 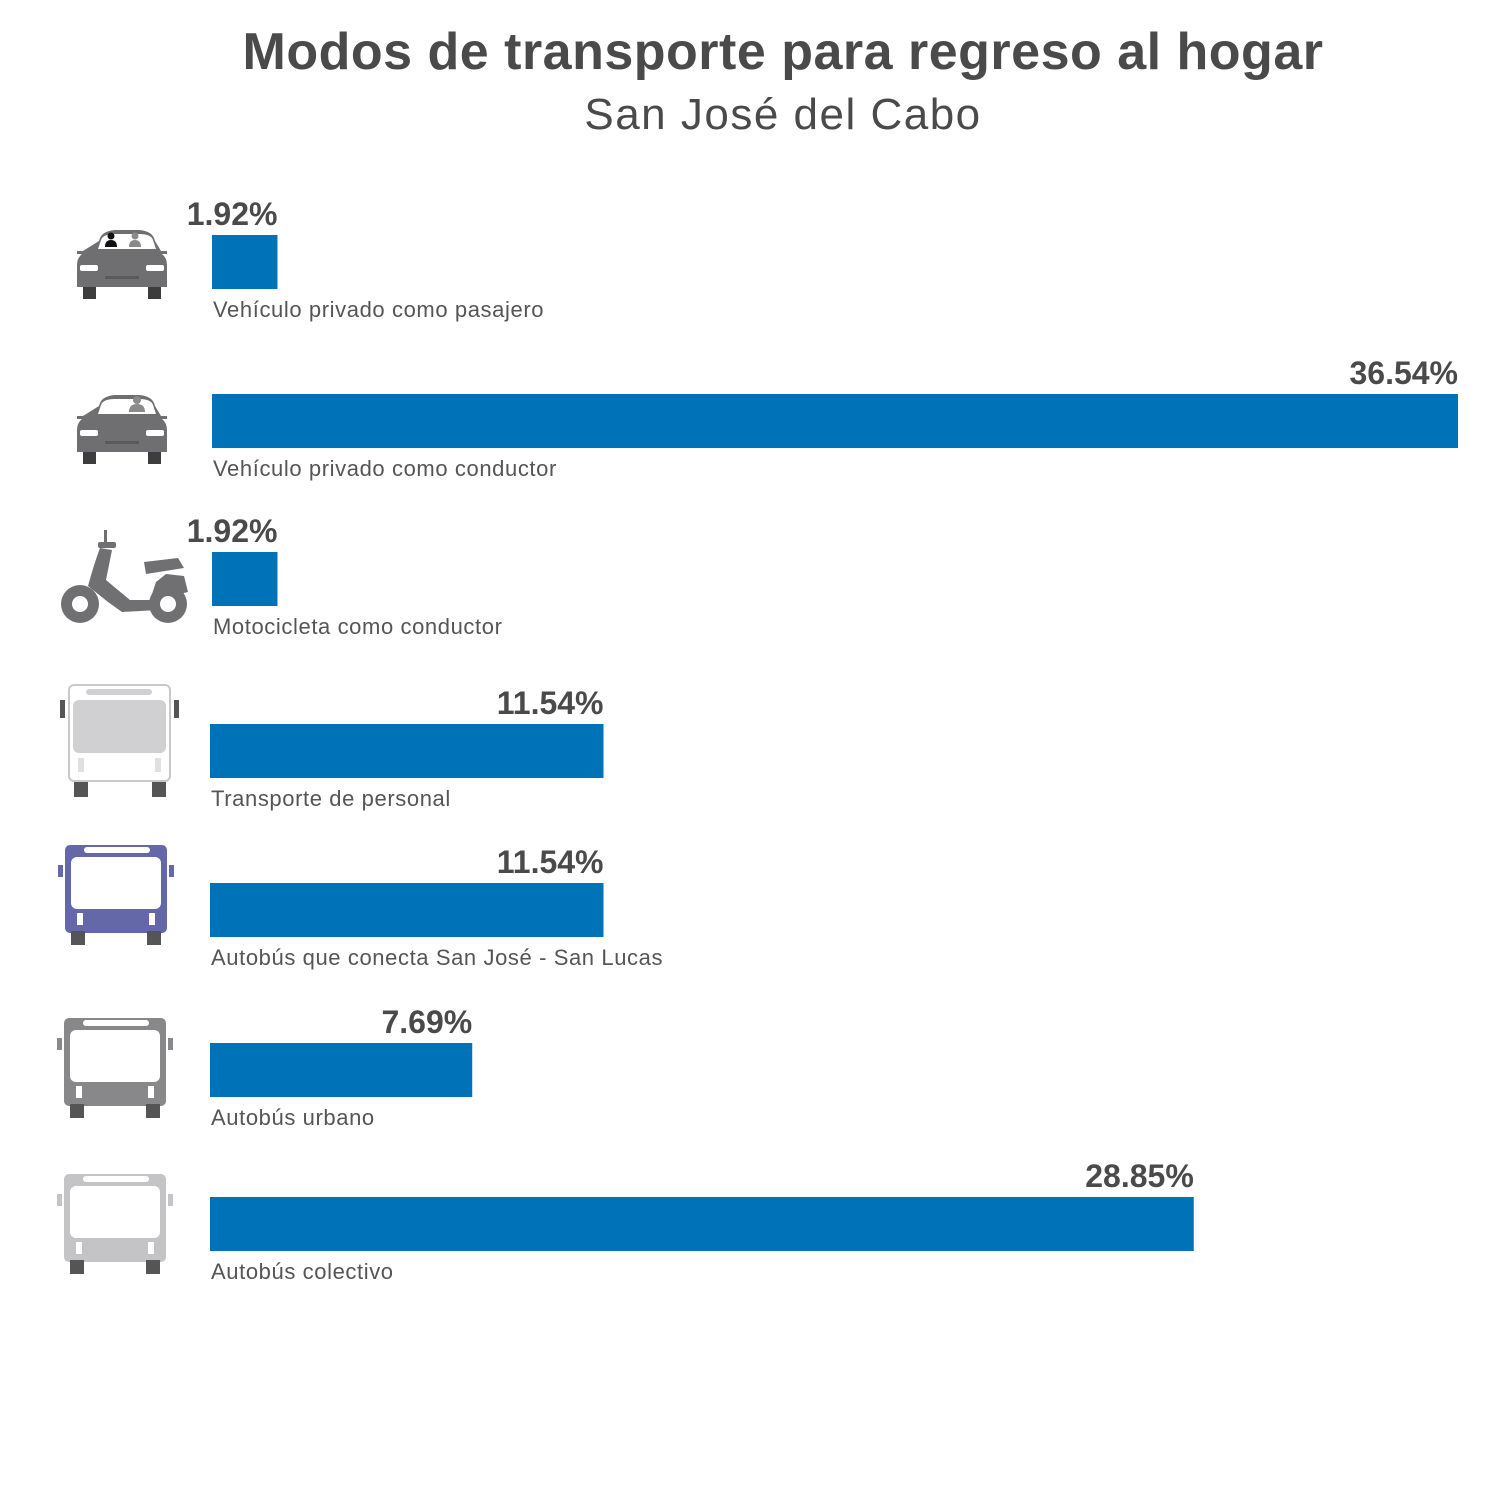 I want to click on staff-bus-icon, so click(x=119, y=740).